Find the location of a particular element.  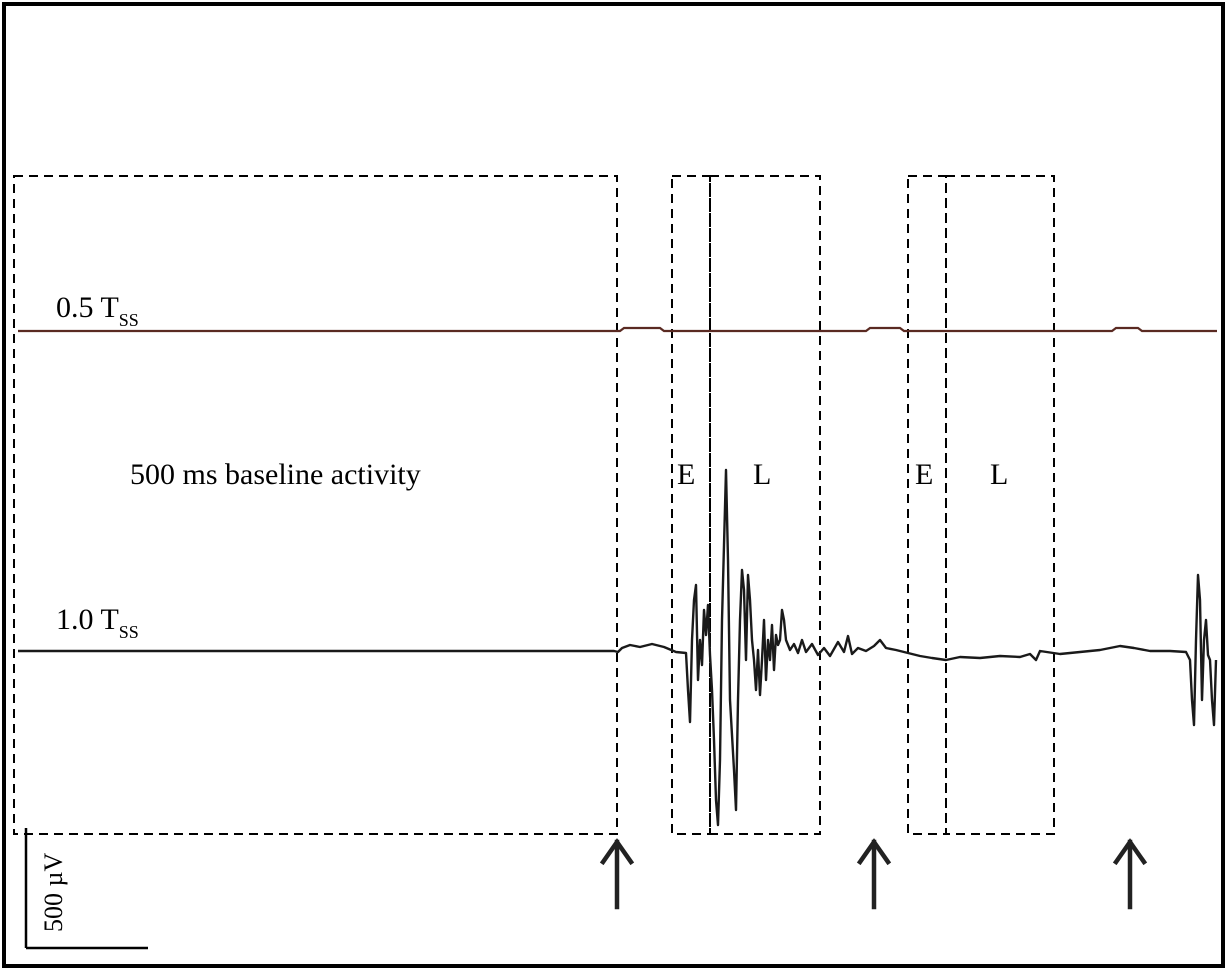

label-early-2: E is located at coordinates (924, 474).